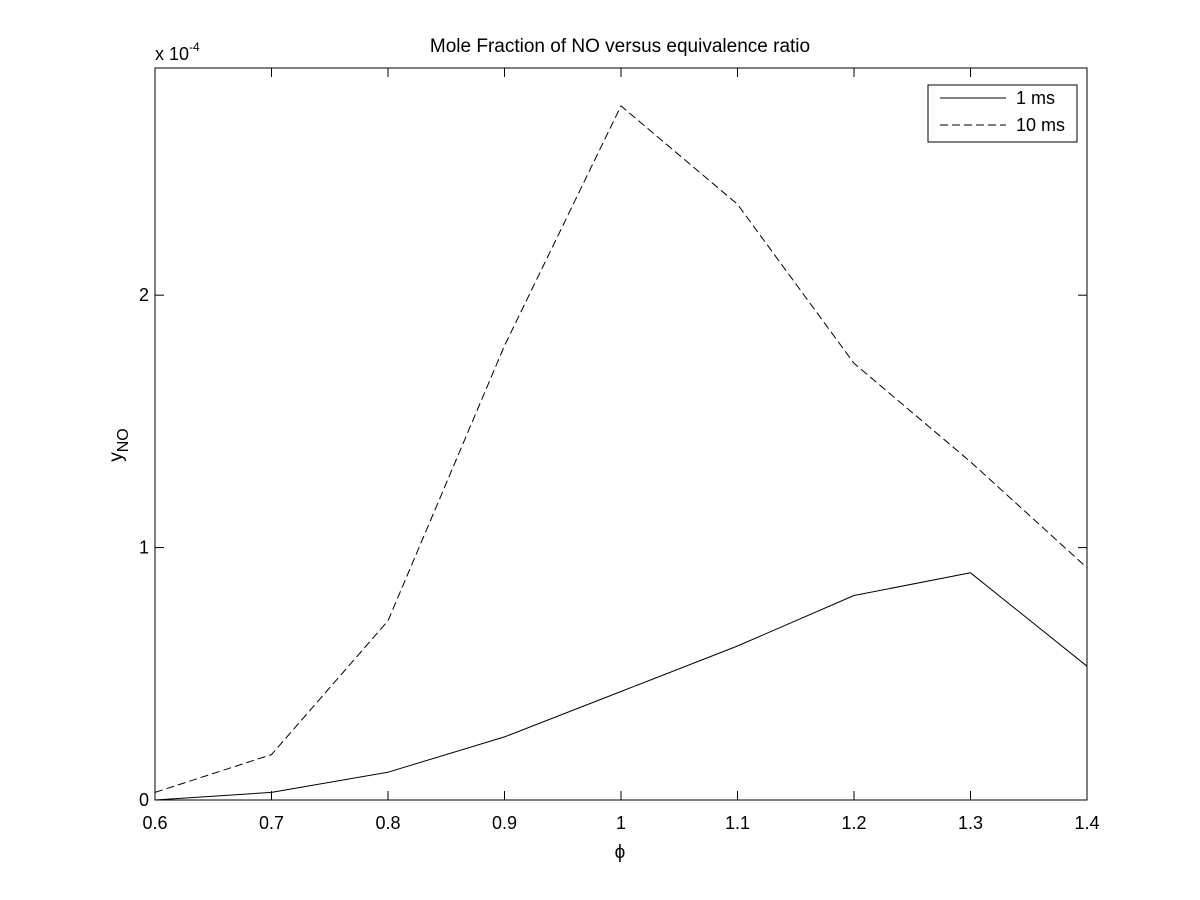 The height and width of the screenshot is (900, 1200). Describe the element at coordinates (621, 823) in the screenshot. I see `x-tick-label-4: 1` at that location.